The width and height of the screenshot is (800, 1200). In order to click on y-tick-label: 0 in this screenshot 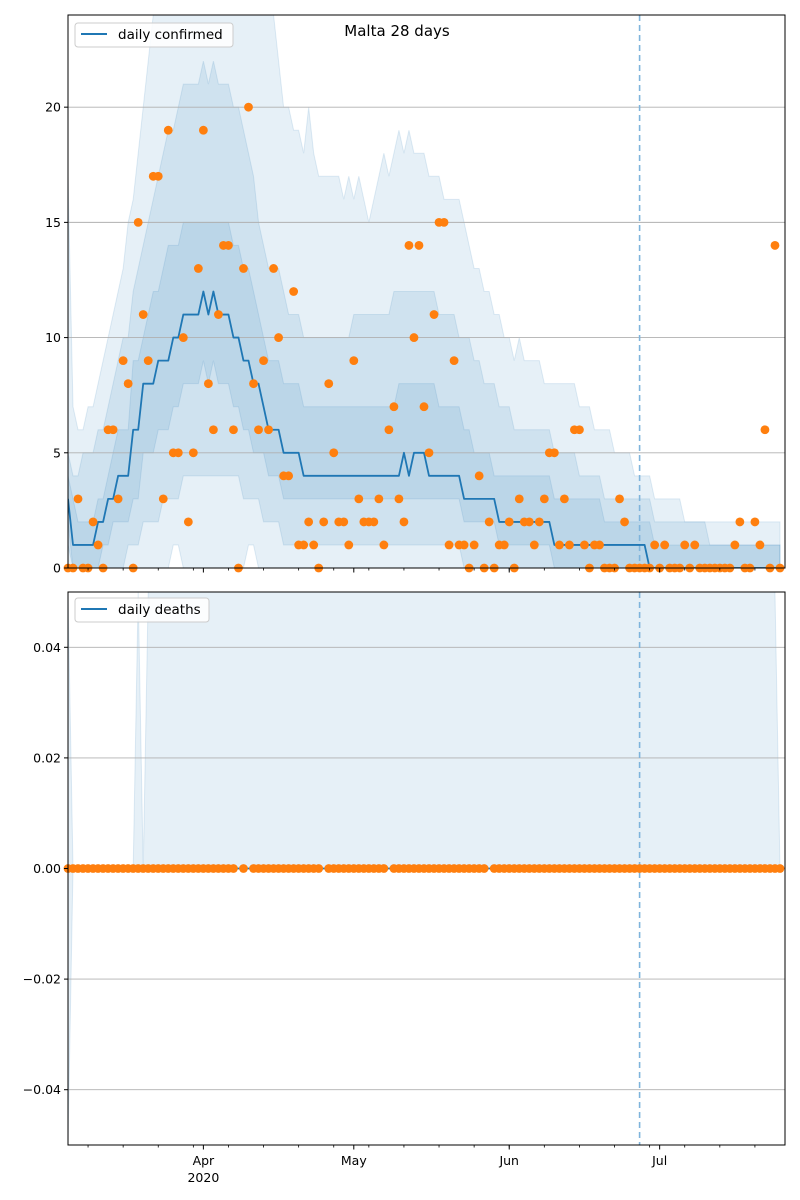, I will do `click(57, 568)`.